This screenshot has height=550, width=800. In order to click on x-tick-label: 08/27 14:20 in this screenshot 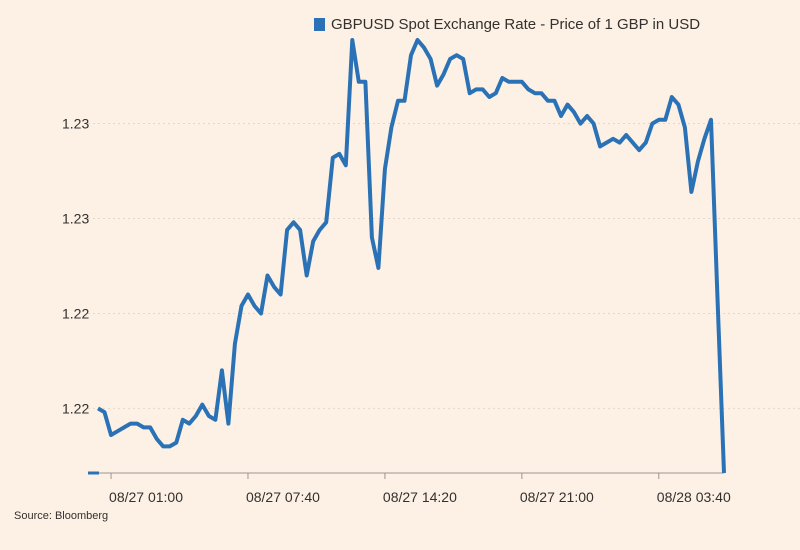, I will do `click(420, 497)`.